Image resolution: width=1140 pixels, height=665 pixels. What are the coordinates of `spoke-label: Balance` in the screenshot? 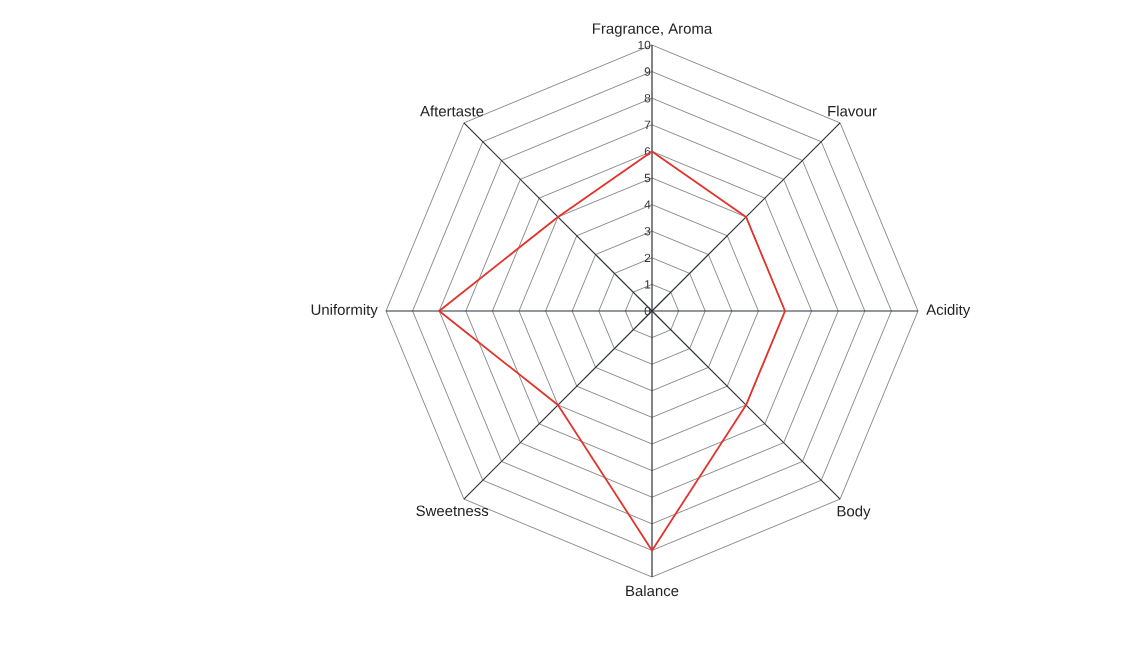 It's located at (652, 591).